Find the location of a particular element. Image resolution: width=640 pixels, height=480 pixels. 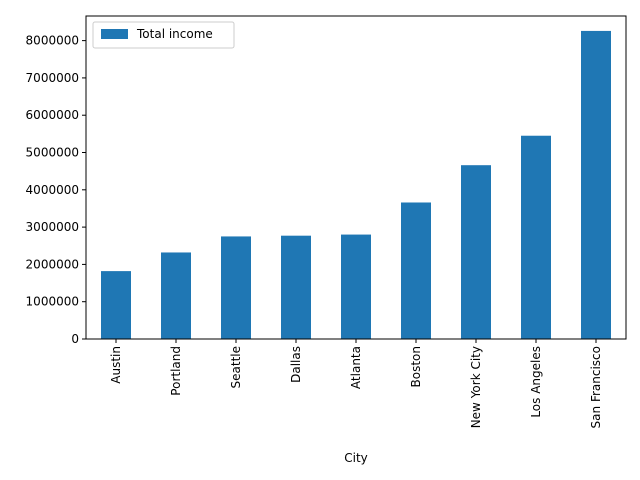

bar-portland is located at coordinates (176, 295).